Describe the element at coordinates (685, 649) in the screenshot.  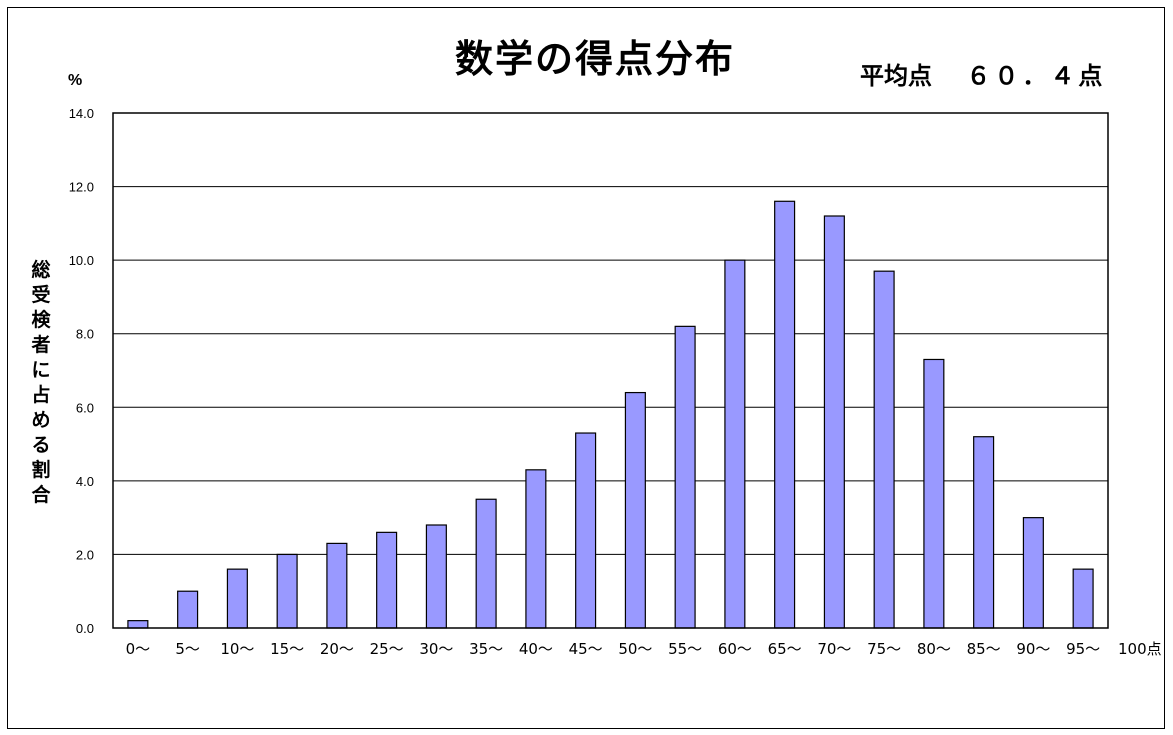
I see `x-tick-label: 55～` at that location.